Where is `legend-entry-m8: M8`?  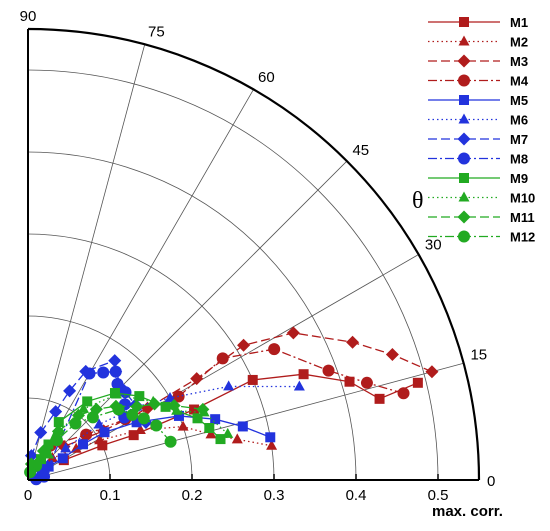
legend-entry-m8: M8 is located at coordinates (478, 159).